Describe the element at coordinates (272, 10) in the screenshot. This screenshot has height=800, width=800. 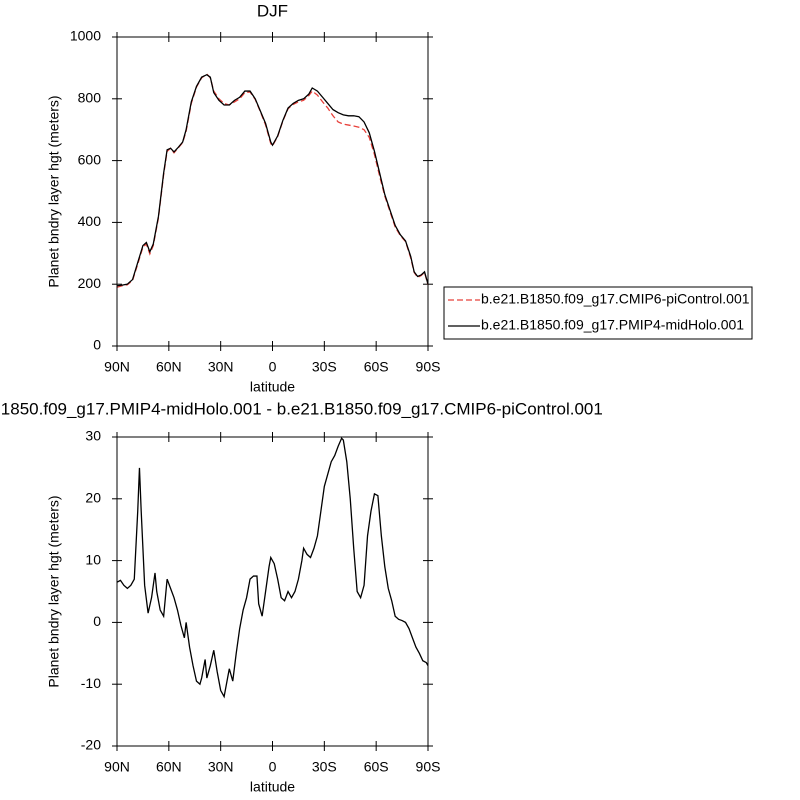
I see `chart-title: DJF` at that location.